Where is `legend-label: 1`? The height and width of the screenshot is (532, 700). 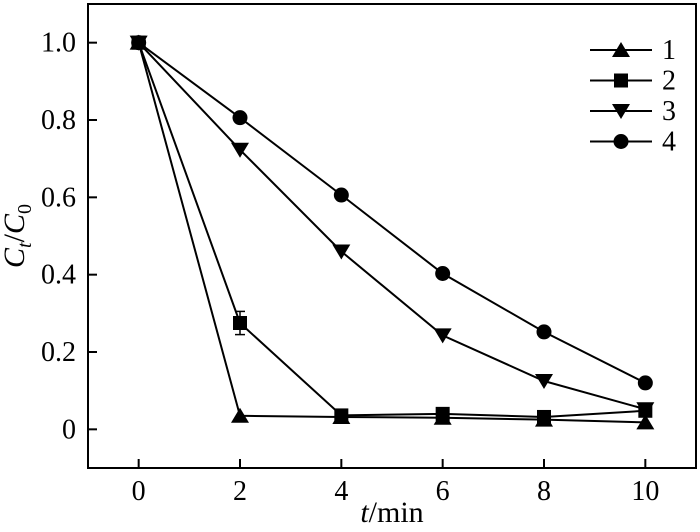
legend-label: 1 is located at coordinates (669, 50).